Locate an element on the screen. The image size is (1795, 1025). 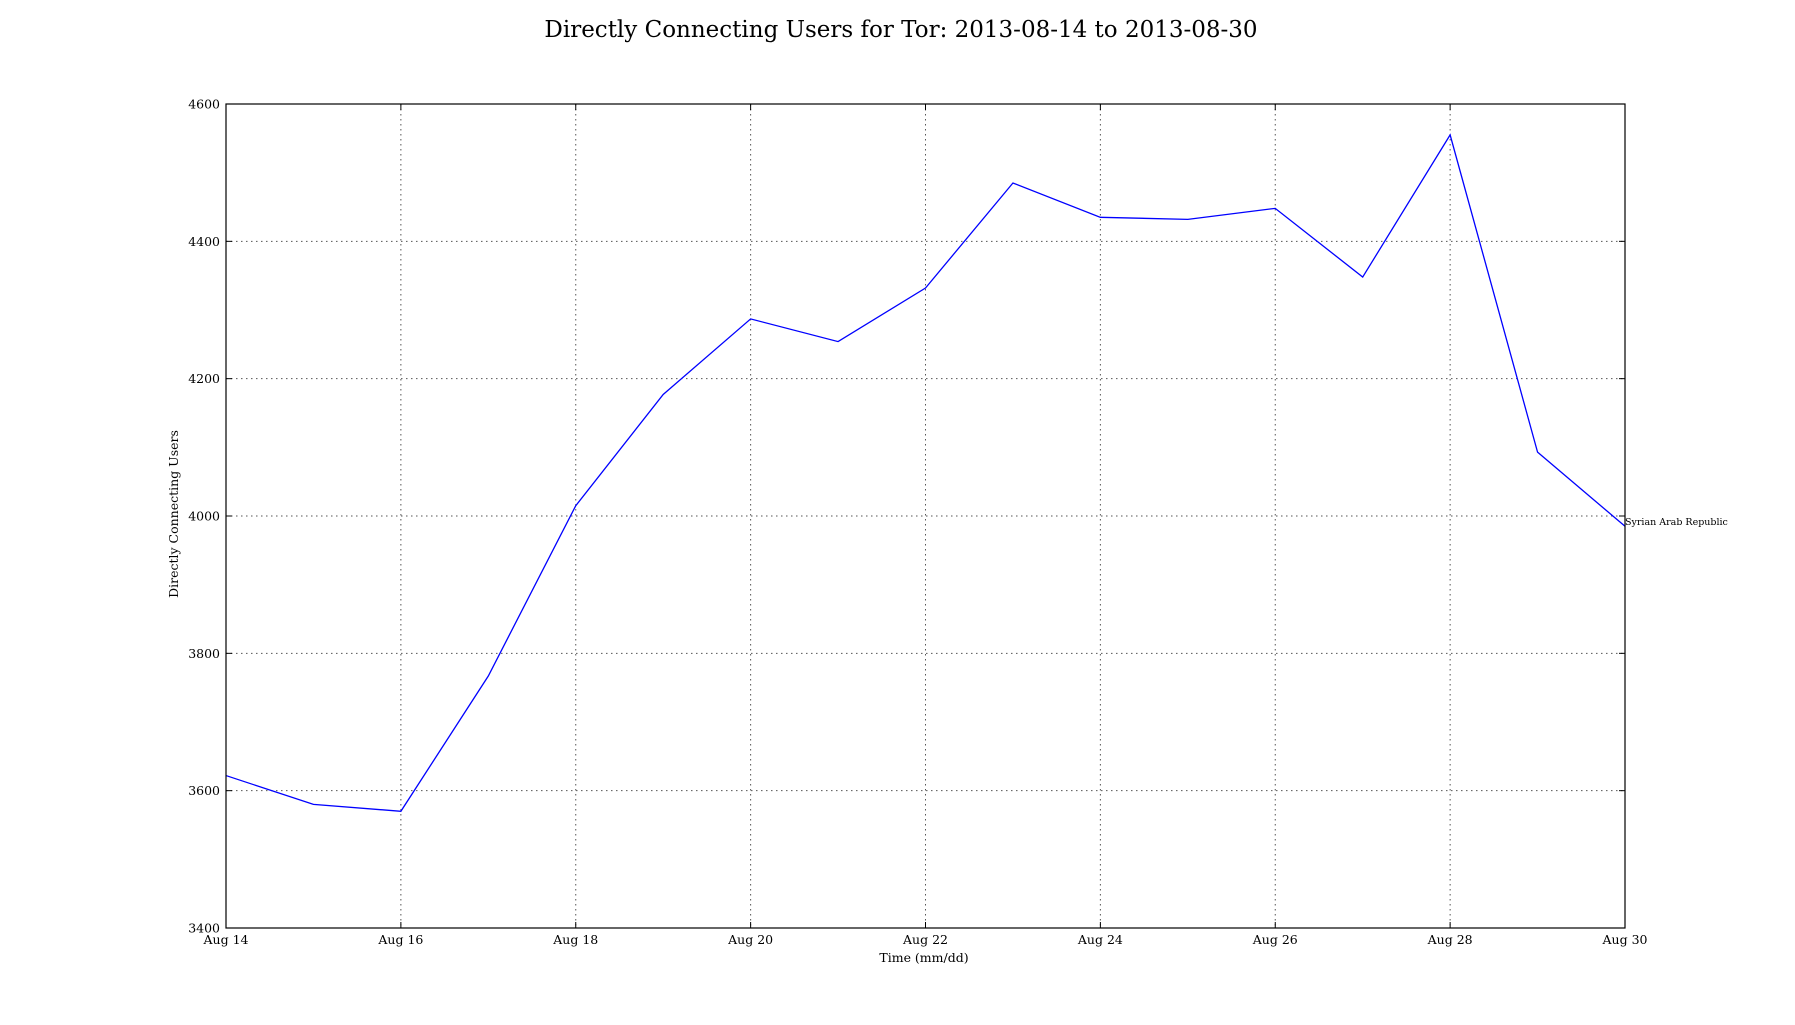
y-axis-tick-labels: 3400 3600 3800 4000 4200 4400 4600 is located at coordinates (204, 516).